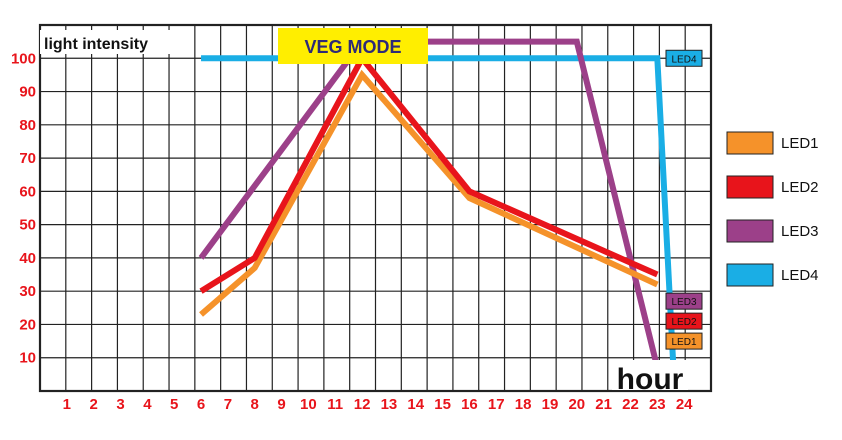  Describe the element at coordinates (650, 379) in the screenshot. I see `x-axis-label: hour` at that location.